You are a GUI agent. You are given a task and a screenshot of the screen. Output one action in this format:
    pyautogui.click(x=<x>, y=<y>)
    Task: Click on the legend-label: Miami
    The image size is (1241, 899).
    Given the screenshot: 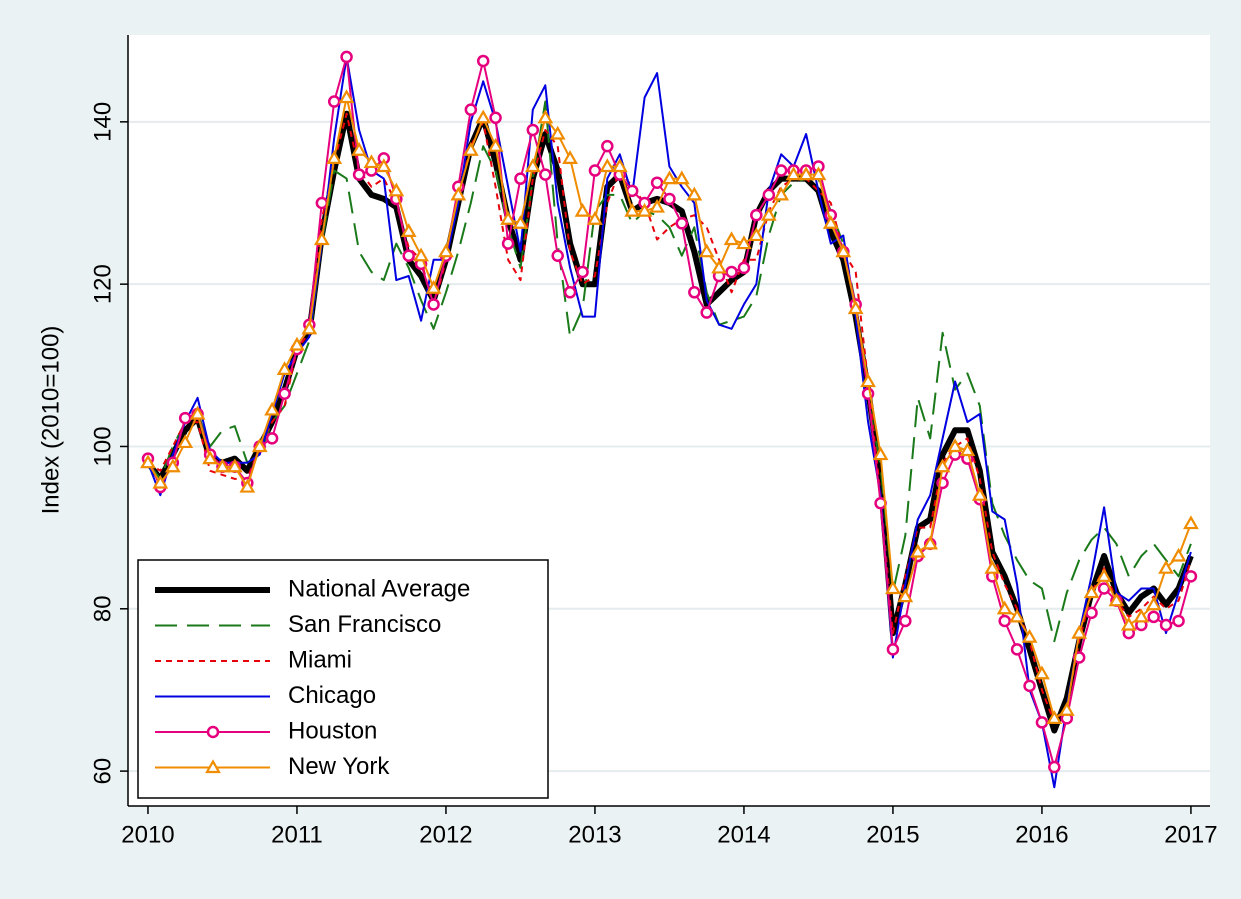 What is the action you would take?
    pyautogui.click(x=320, y=659)
    